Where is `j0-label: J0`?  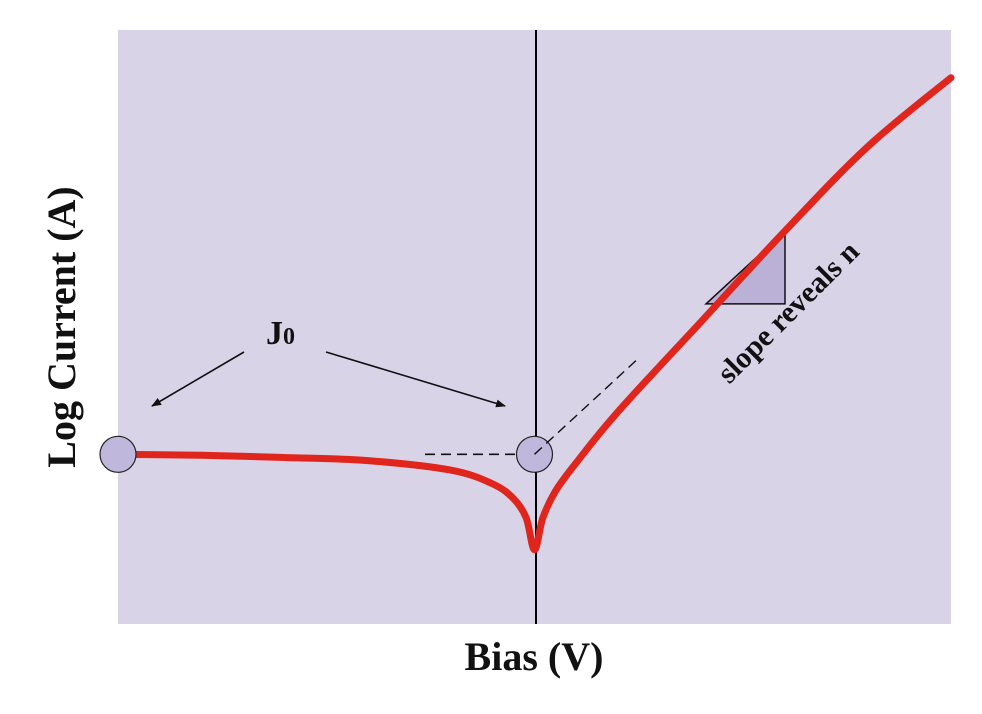 j0-label: J0 is located at coordinates (280, 333).